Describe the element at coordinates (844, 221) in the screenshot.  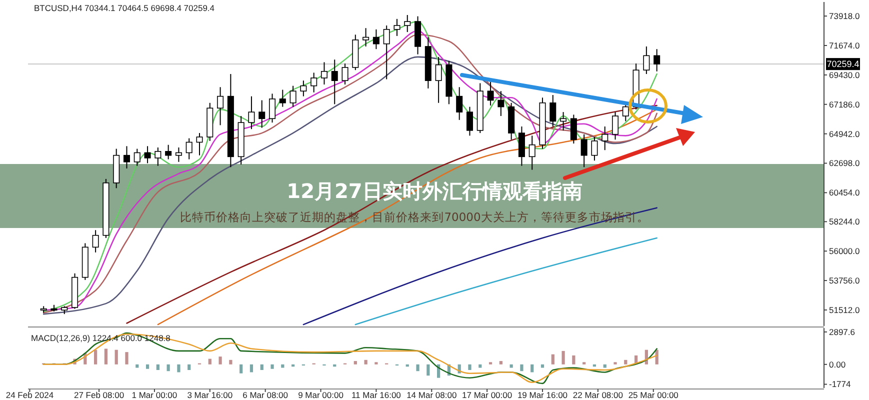
I see `y-tick-label: 58244.0` at that location.